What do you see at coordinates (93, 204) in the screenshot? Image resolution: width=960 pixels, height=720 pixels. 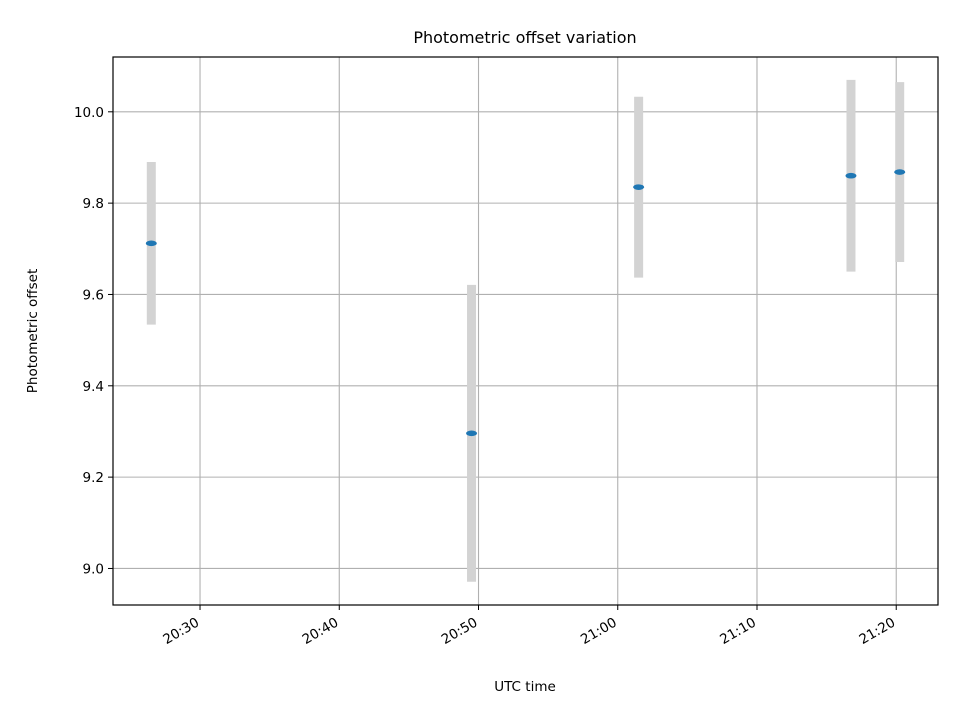 I see `y-tick-label: 9.8` at bounding box center [93, 204].